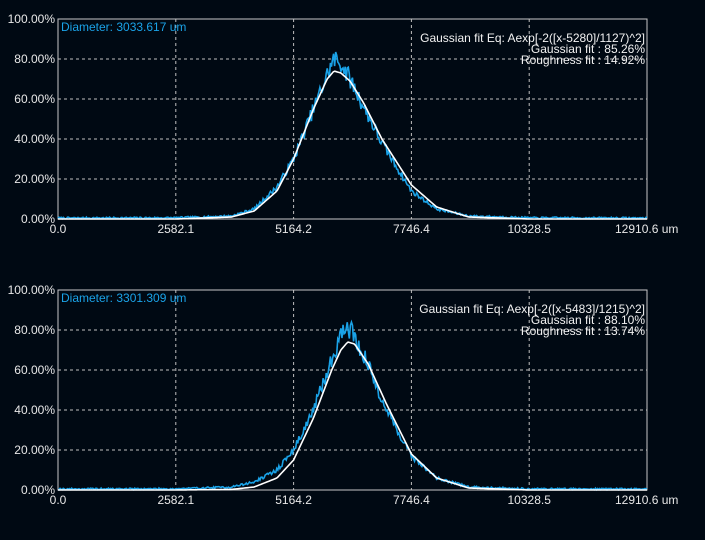 The height and width of the screenshot is (540, 705). I want to click on diameter-label: Diameter: 3033.617 um, so click(123, 27).